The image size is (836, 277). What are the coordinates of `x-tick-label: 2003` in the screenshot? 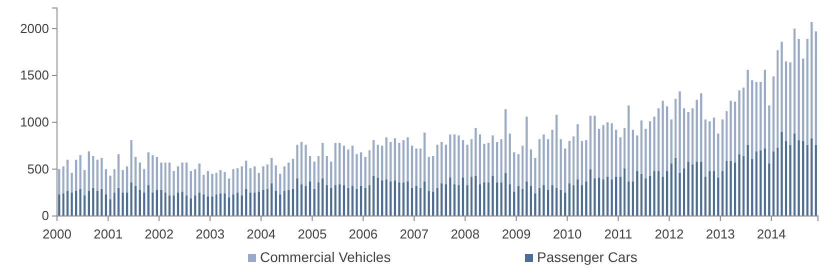 It's located at (210, 234).